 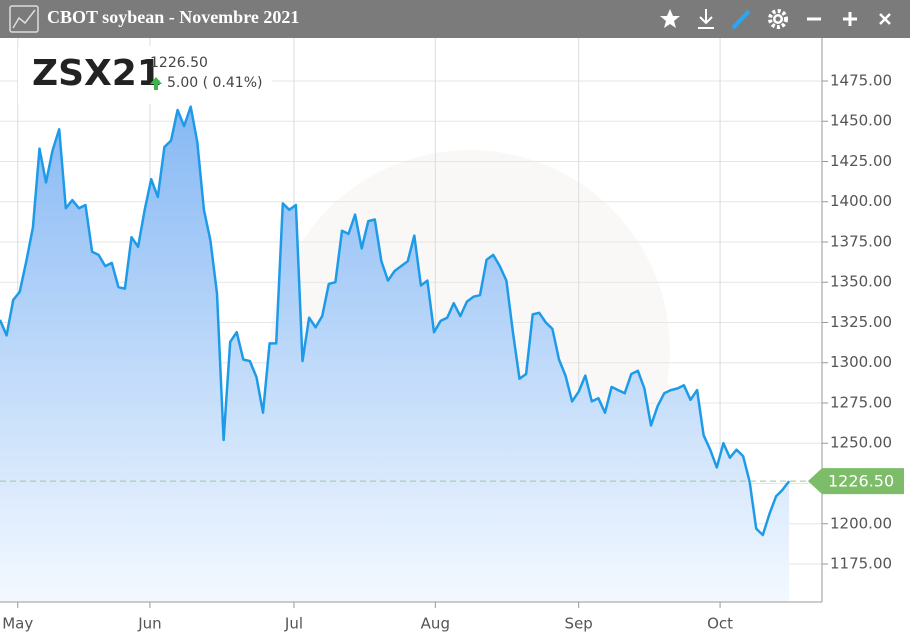 What do you see at coordinates (670, 18) in the screenshot?
I see `star-button` at bounding box center [670, 18].